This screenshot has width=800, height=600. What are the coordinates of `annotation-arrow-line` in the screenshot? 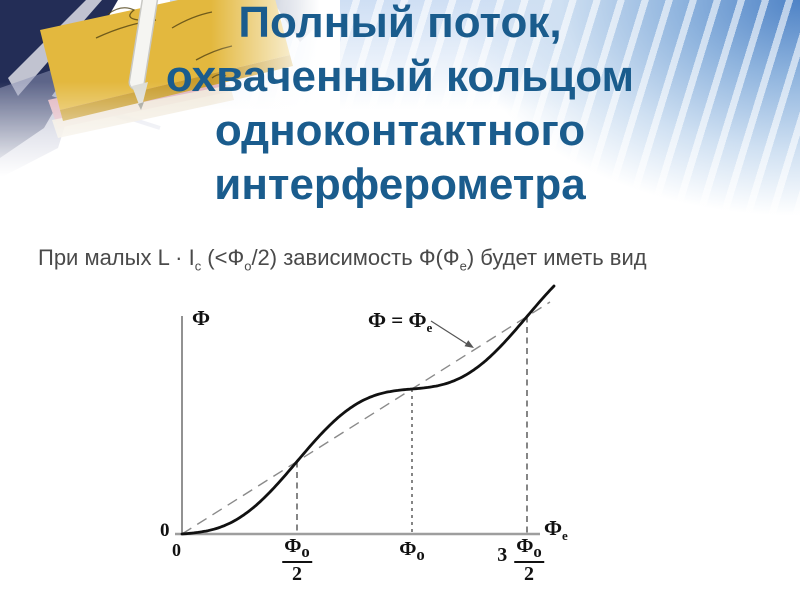 It's located at (449, 332).